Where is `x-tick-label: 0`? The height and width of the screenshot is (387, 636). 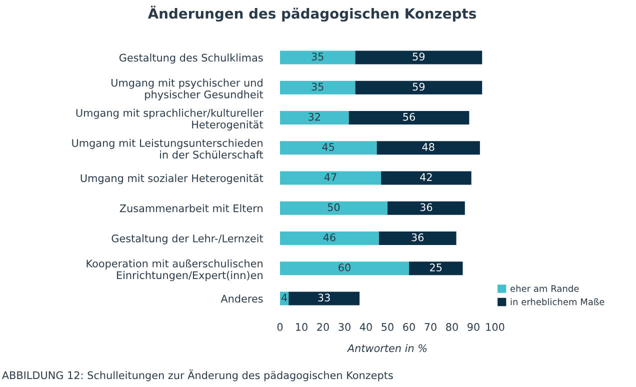 x-tick-label: 0 is located at coordinates (280, 327).